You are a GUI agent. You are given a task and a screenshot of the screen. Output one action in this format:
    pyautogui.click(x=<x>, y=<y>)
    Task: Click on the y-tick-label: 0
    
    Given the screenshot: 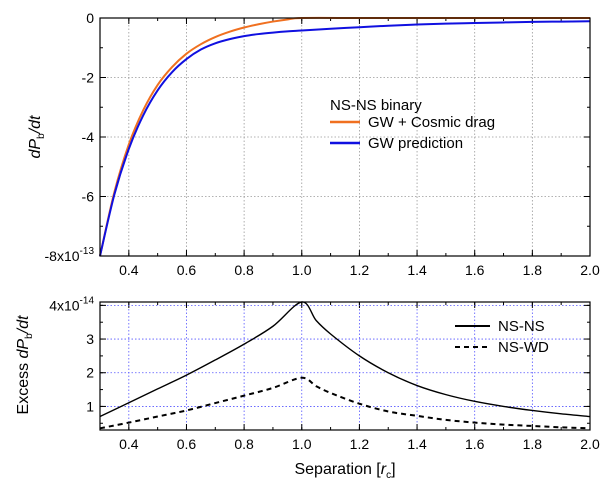 What is the action you would take?
    pyautogui.click(x=90, y=18)
    